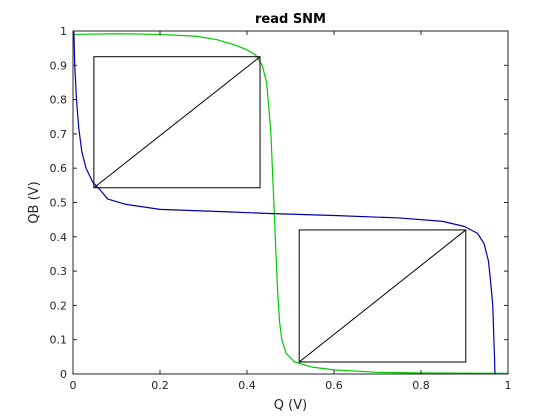  What do you see at coordinates (59, 340) in the screenshot?
I see `y-tick-label: 0.1` at bounding box center [59, 340].